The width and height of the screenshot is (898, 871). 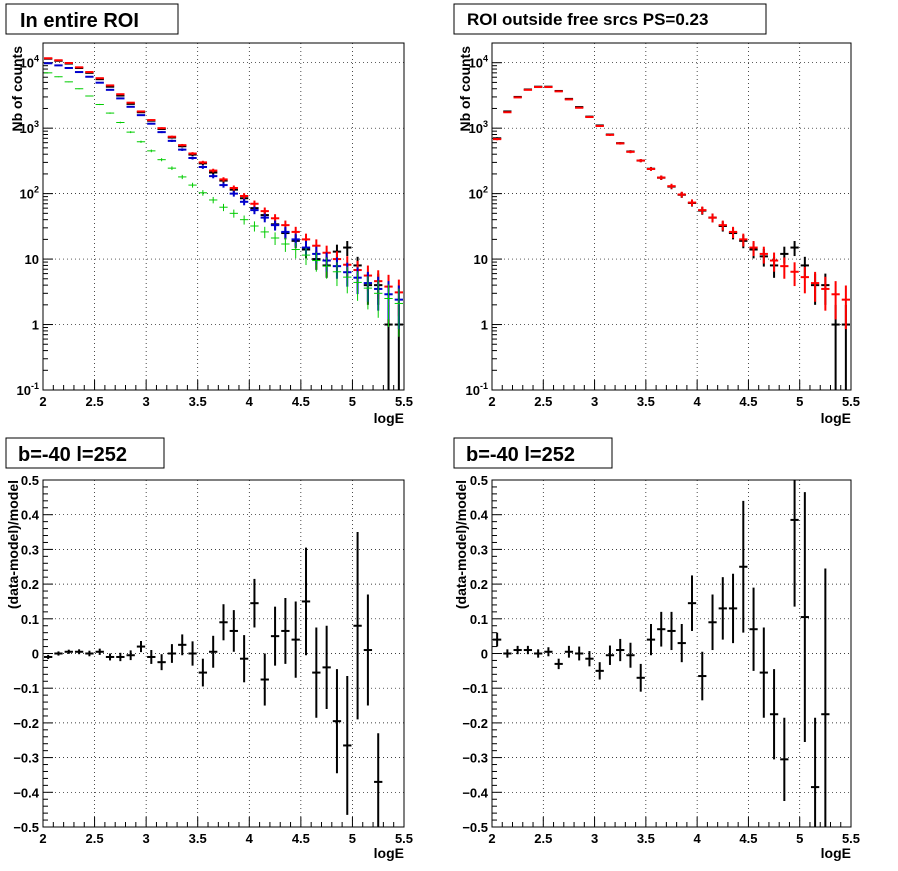 What do you see at coordinates (13, 544) in the screenshot?
I see `ylabel-bottom-left: (data-model)/model` at bounding box center [13, 544].